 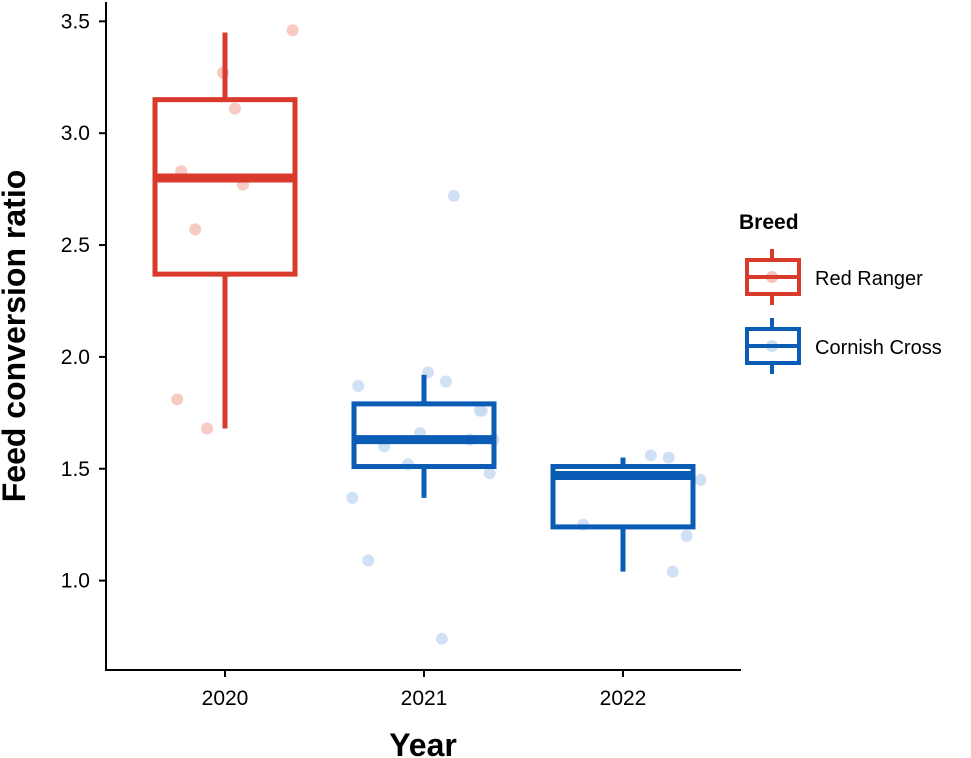 What do you see at coordinates (75, 469) in the screenshot?
I see `y-tick-label: 1.5` at bounding box center [75, 469].